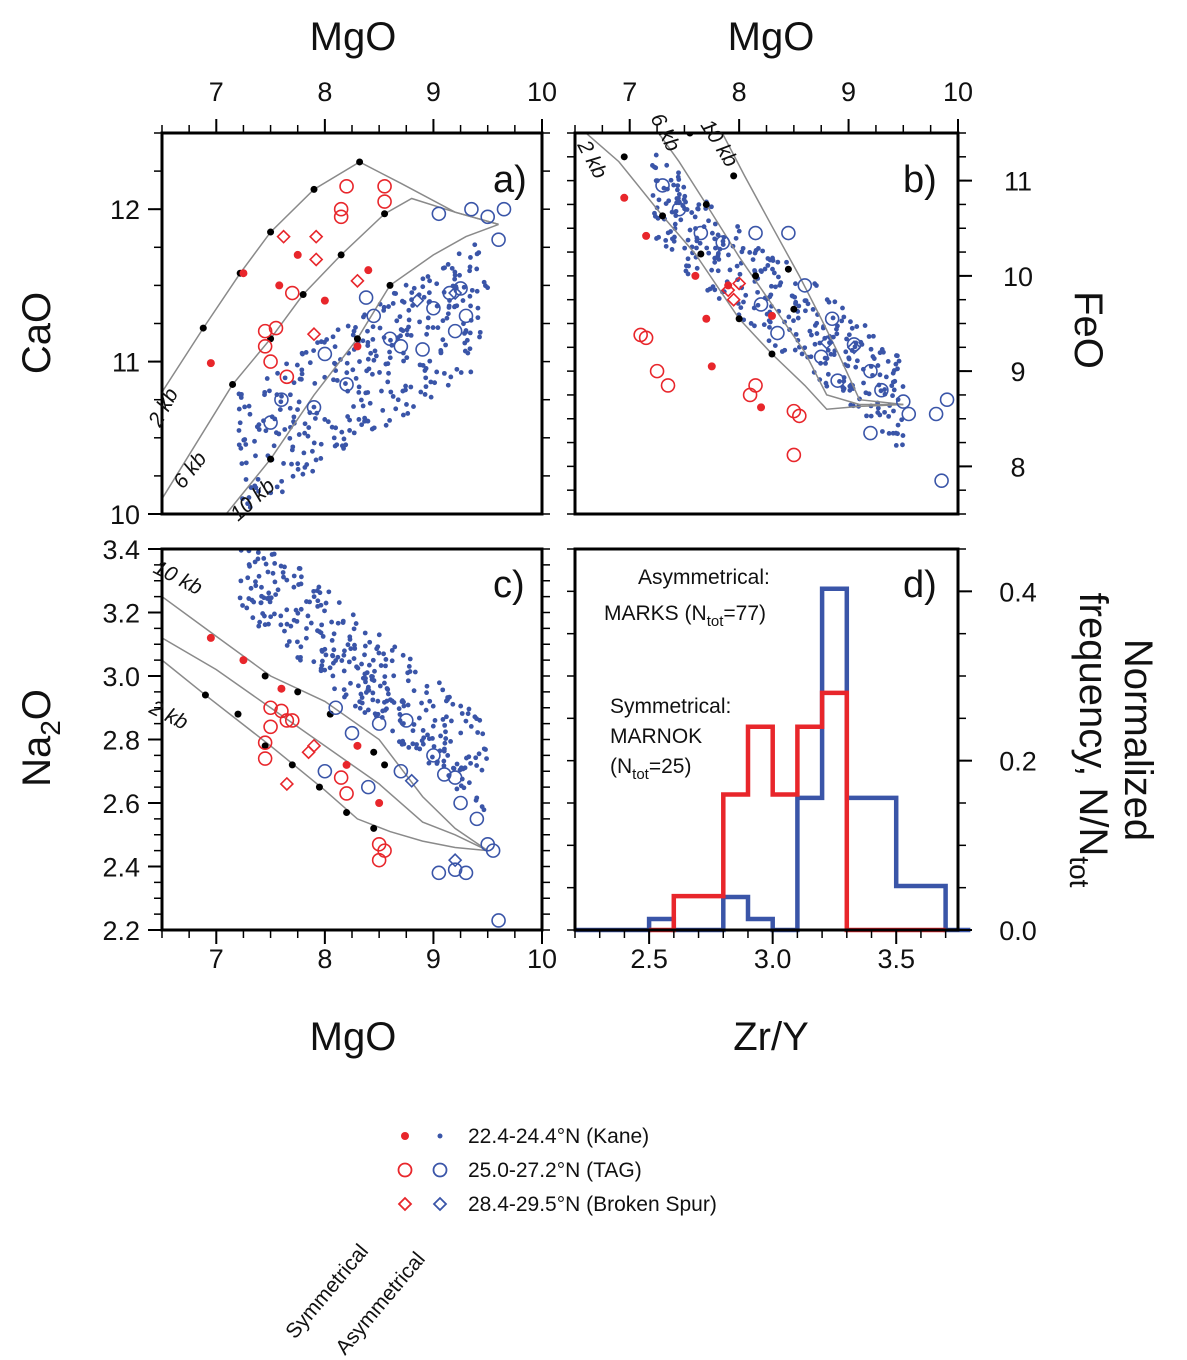 This screenshot has width=1187, height=1360. What do you see at coordinates (958, 92) in the screenshot?
I see `panel-b-xtick-label: 10` at bounding box center [958, 92].